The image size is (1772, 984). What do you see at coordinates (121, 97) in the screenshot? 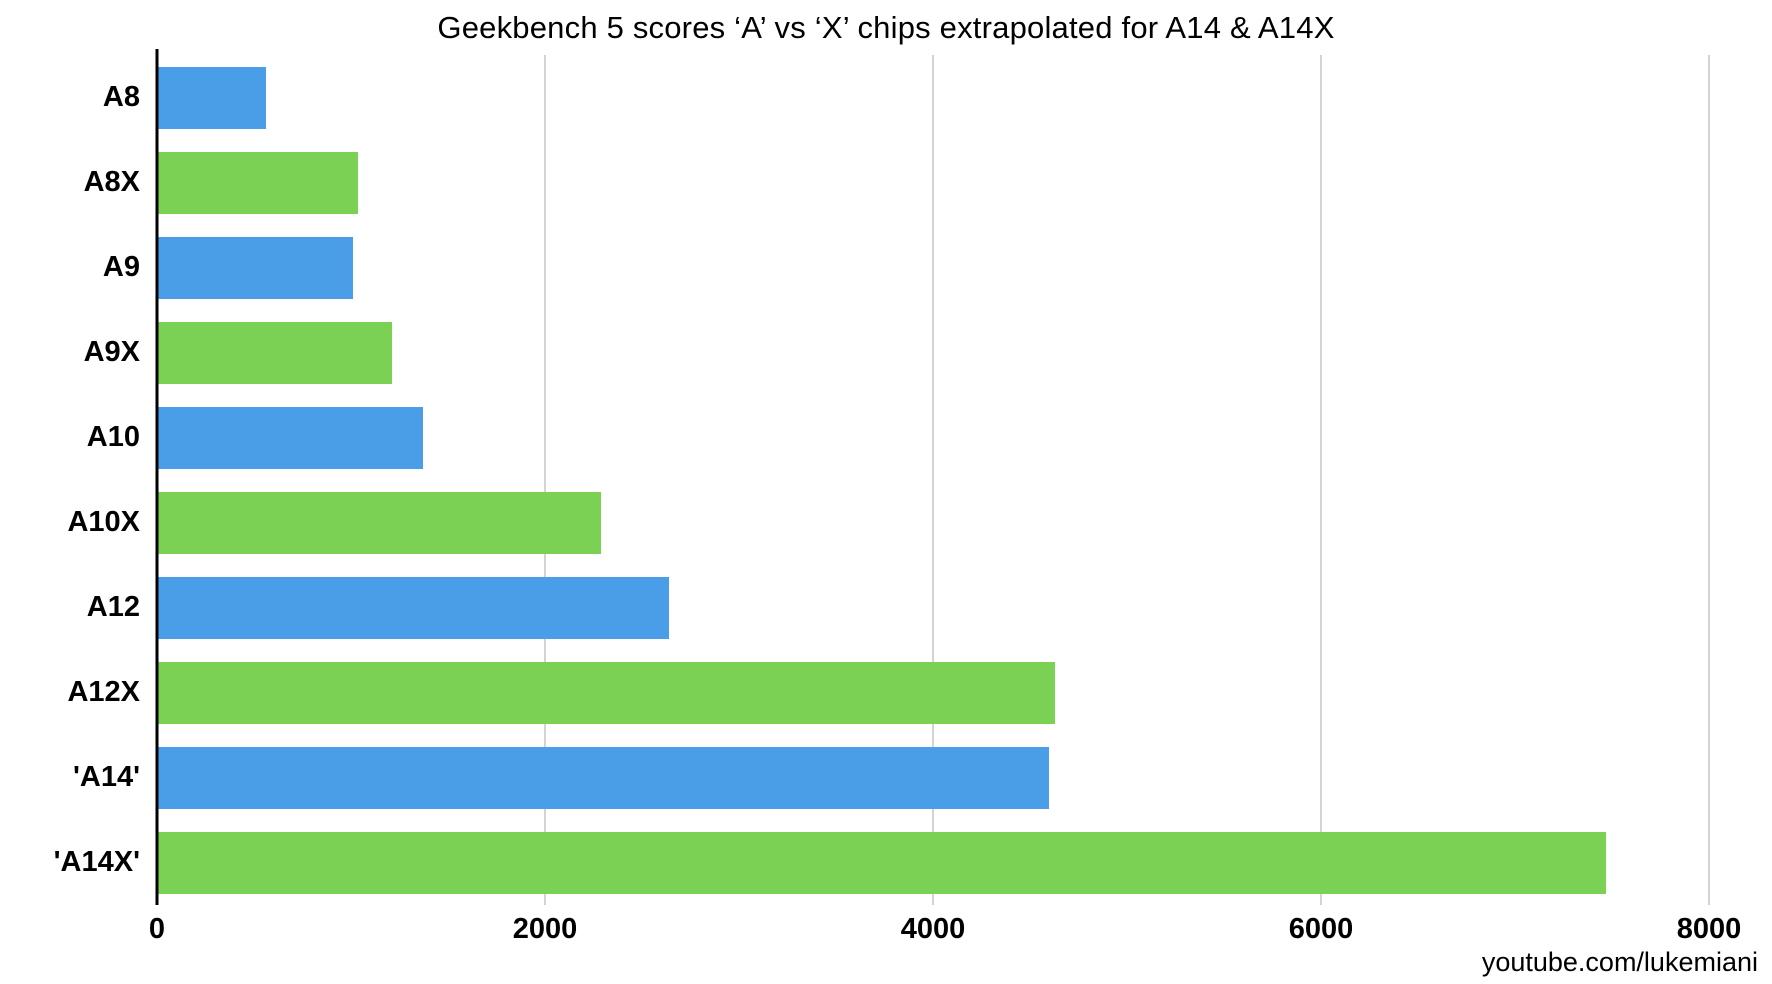
I see `y-axis-label: A8` at bounding box center [121, 97].